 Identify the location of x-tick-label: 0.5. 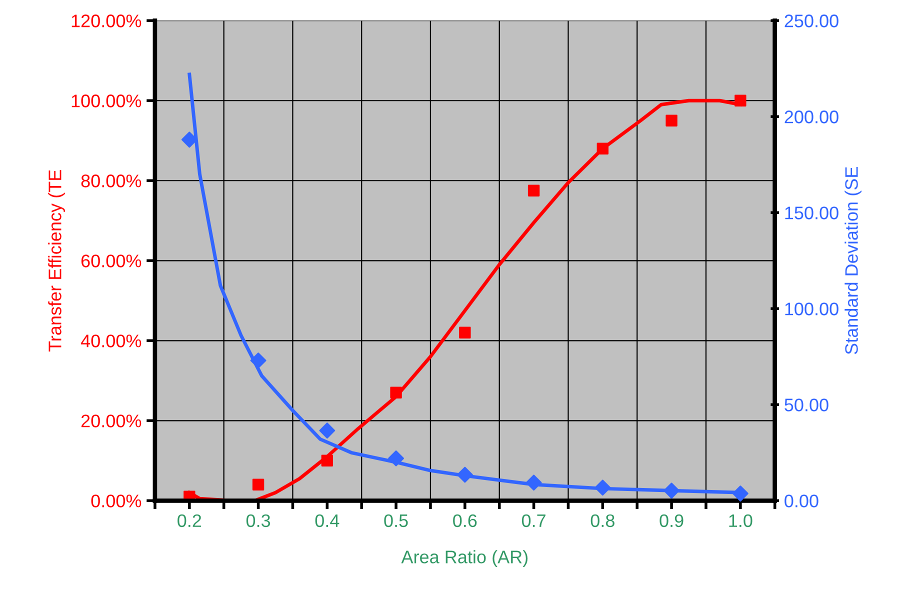
(396, 521).